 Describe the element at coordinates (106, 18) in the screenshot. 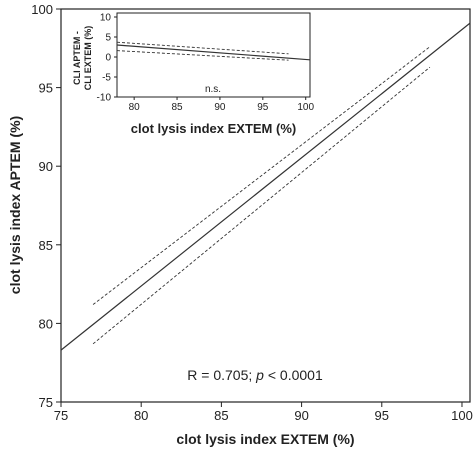

I see `inset-y-tick-label: 10` at that location.